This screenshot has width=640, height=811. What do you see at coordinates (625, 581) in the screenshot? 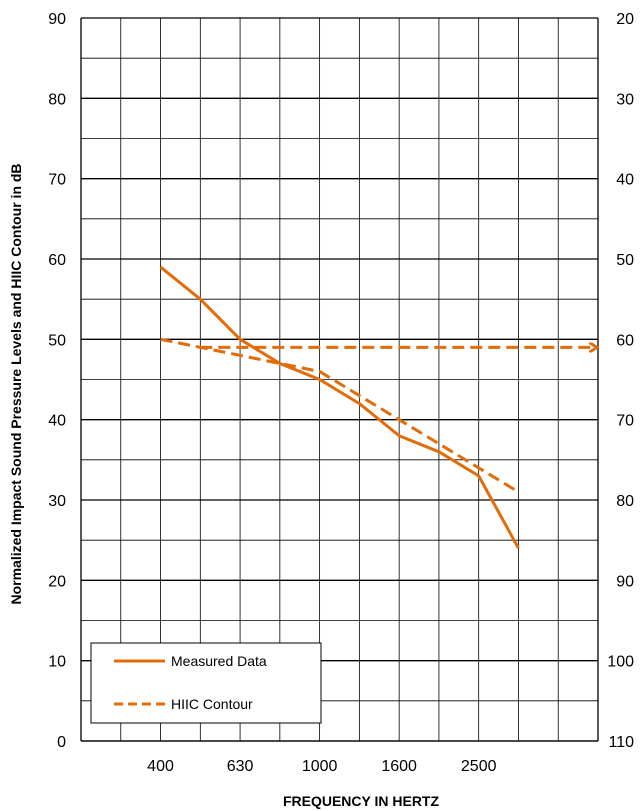
I see `y2-tick-label: 90` at bounding box center [625, 581].